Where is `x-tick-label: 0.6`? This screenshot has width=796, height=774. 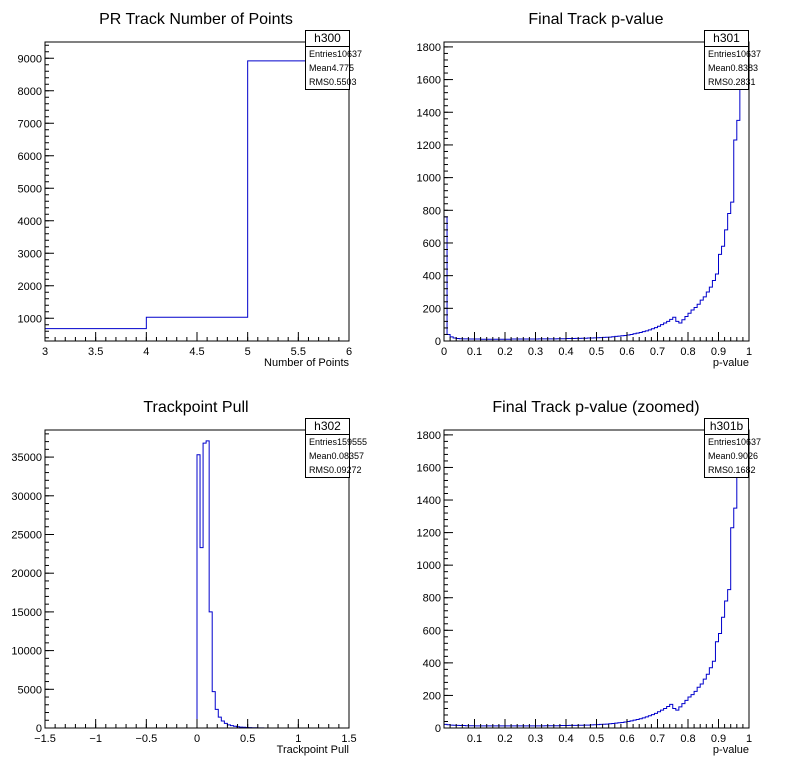 x-tick-label: 0.6 is located at coordinates (626, 352).